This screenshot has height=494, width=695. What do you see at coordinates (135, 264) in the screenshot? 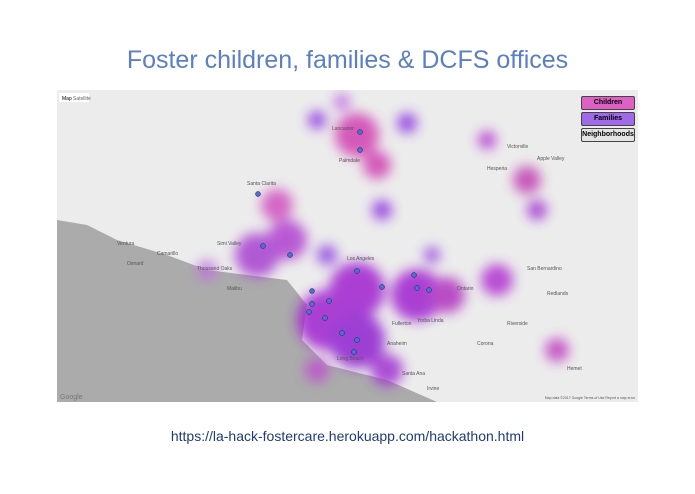
I see `place-label: Oxnard` at bounding box center [135, 264].